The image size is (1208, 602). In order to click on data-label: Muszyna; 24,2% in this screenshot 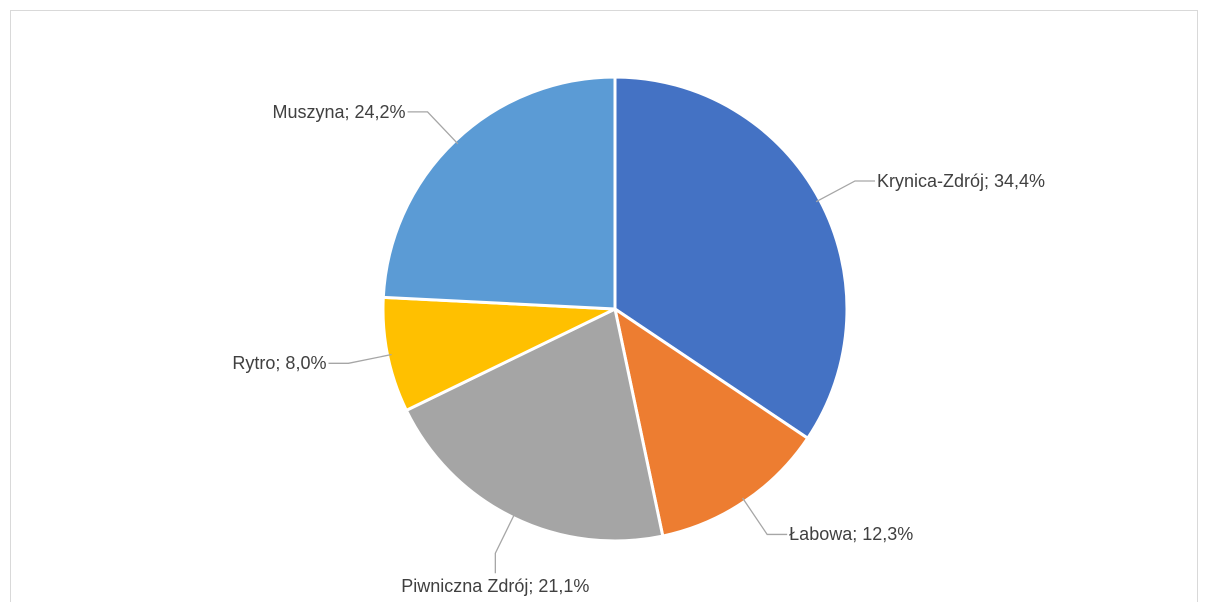, I will do `click(339, 111)`.